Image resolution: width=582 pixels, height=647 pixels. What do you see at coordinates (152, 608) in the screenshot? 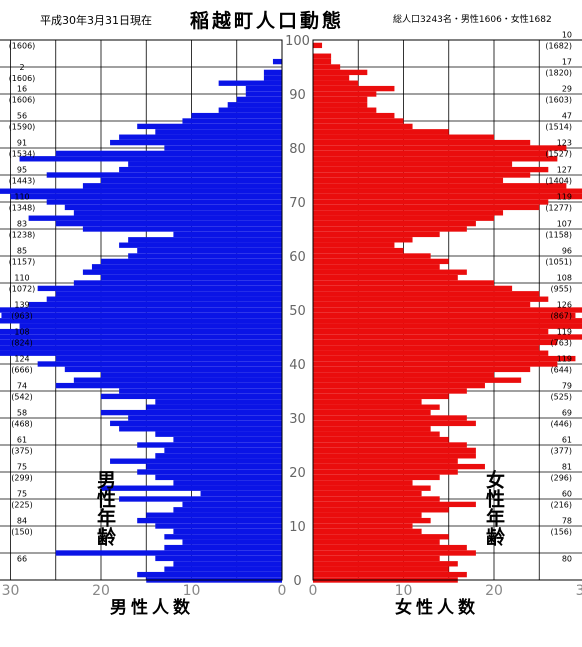
I see `male-axis-title: 男性人数` at bounding box center [152, 608].